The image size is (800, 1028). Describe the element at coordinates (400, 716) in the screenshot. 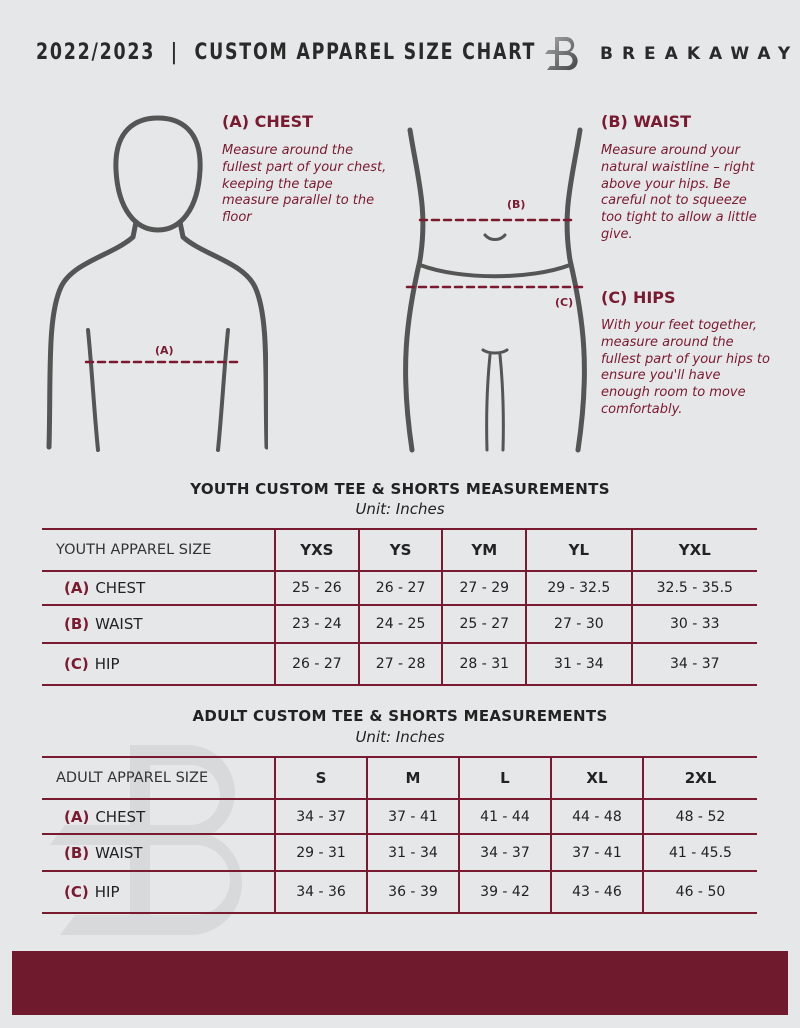

I see `adult-table-title: ADULT CUSTOM TEE & SHORTS MEASUREMENTS` at that location.